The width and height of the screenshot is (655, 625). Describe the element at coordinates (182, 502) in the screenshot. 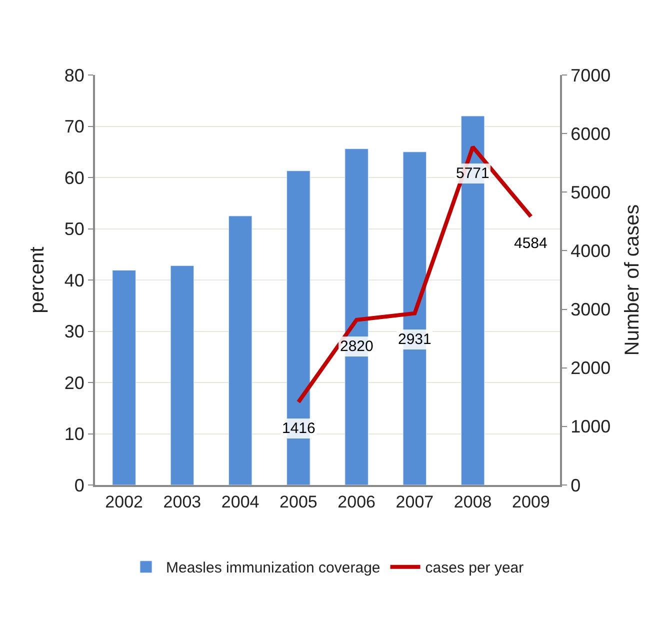

I see `x-tick-label: 2003` at that location.